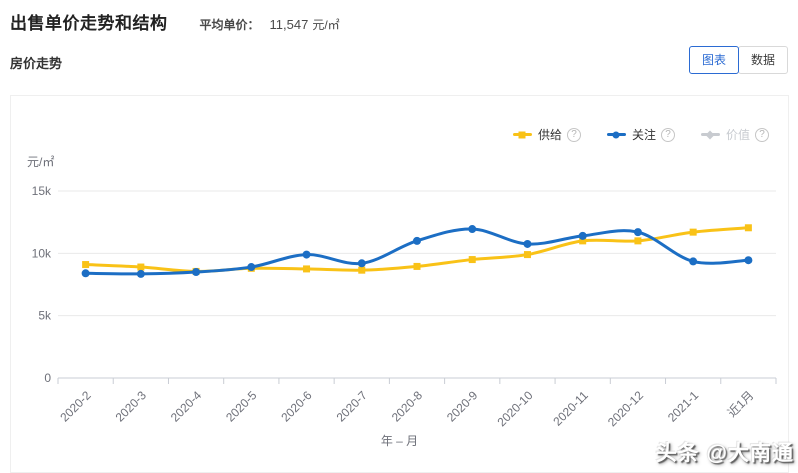 This screenshot has height=473, width=798. I want to click on x-axis-name: 年 – 月, so click(399, 441).